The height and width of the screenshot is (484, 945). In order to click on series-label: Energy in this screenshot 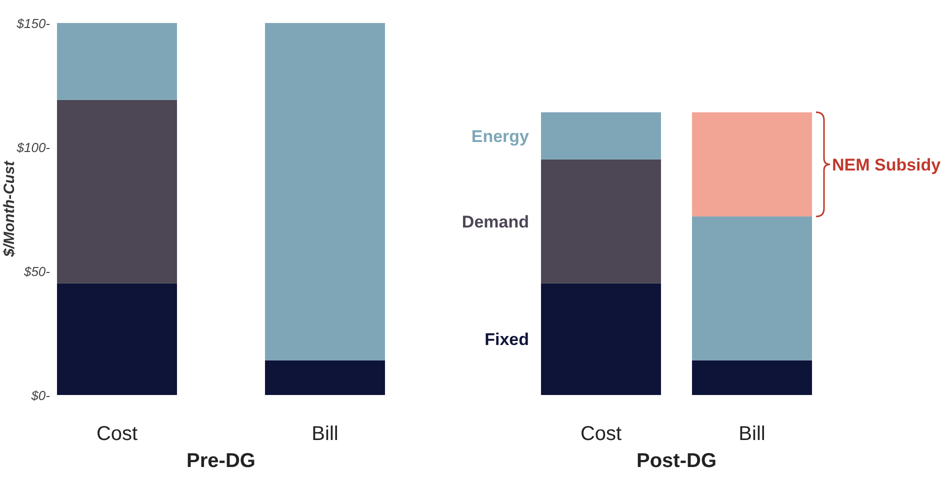, I will do `click(500, 136)`.